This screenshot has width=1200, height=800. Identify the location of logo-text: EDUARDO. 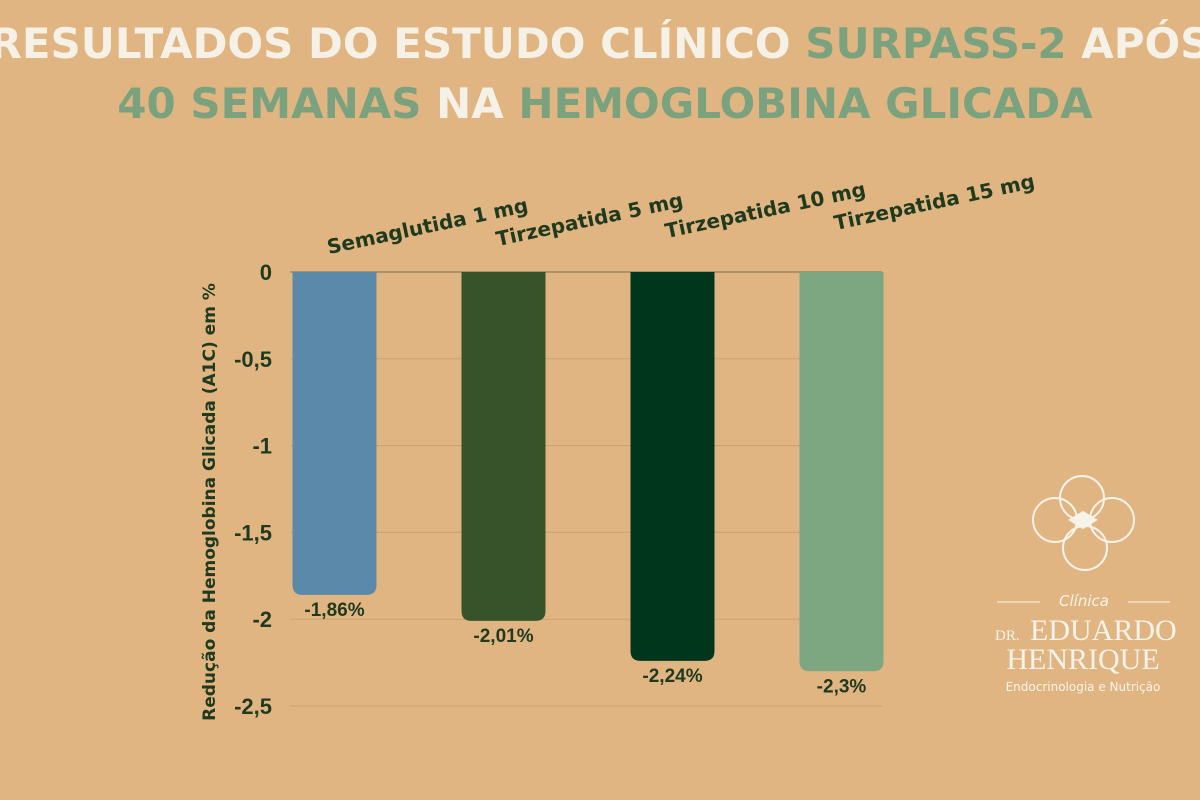
(1103, 630).